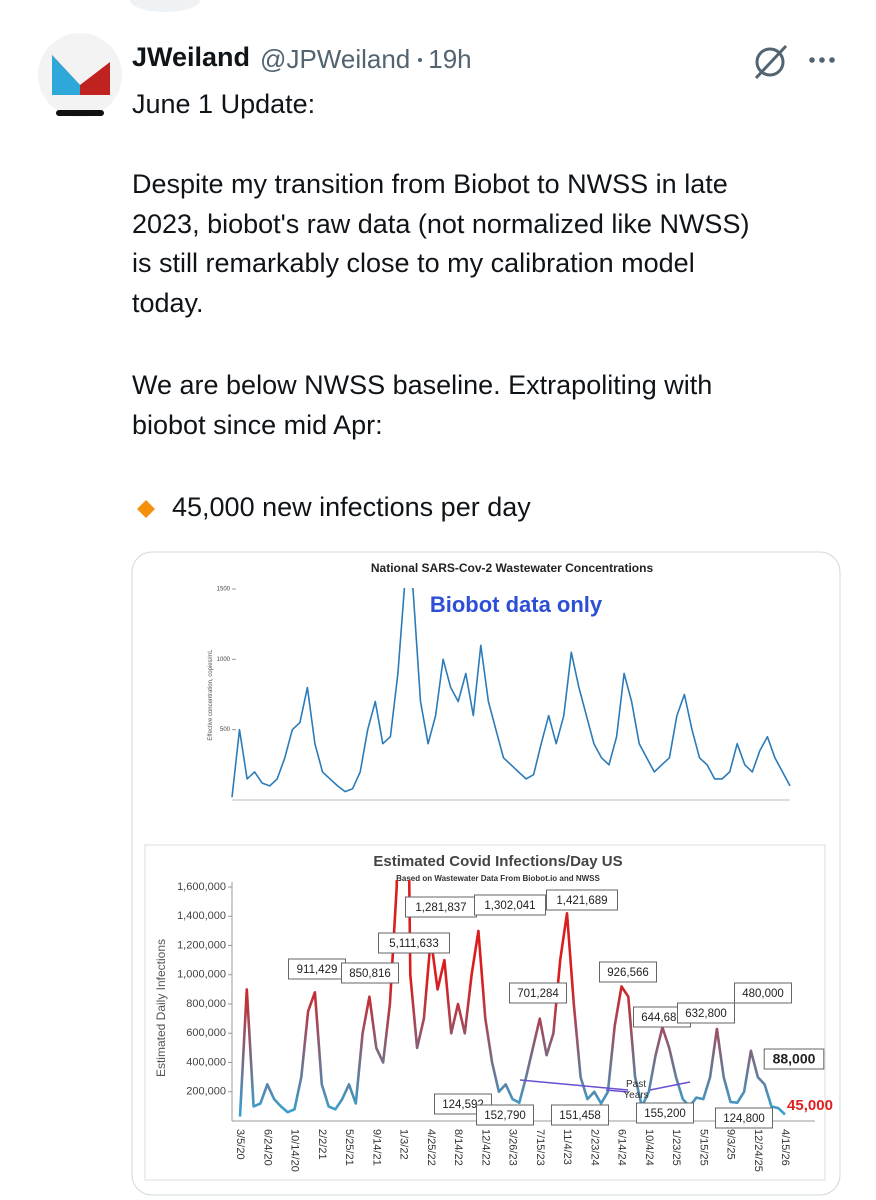  What do you see at coordinates (485, 1147) in the screenshot?
I see `x-tick-label: 12/4/22` at bounding box center [485, 1147].